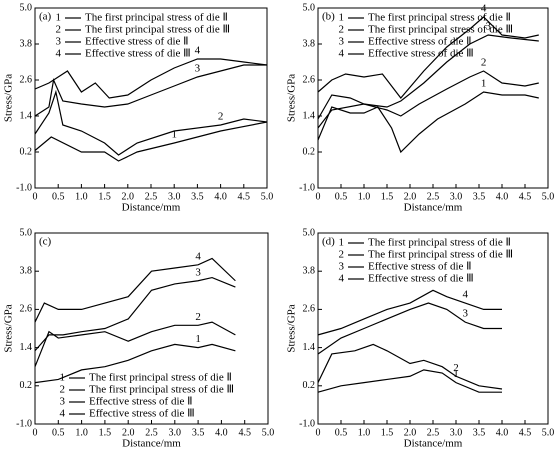 The image size is (558, 449). I want to click on panel-label: (d), so click(328, 242).